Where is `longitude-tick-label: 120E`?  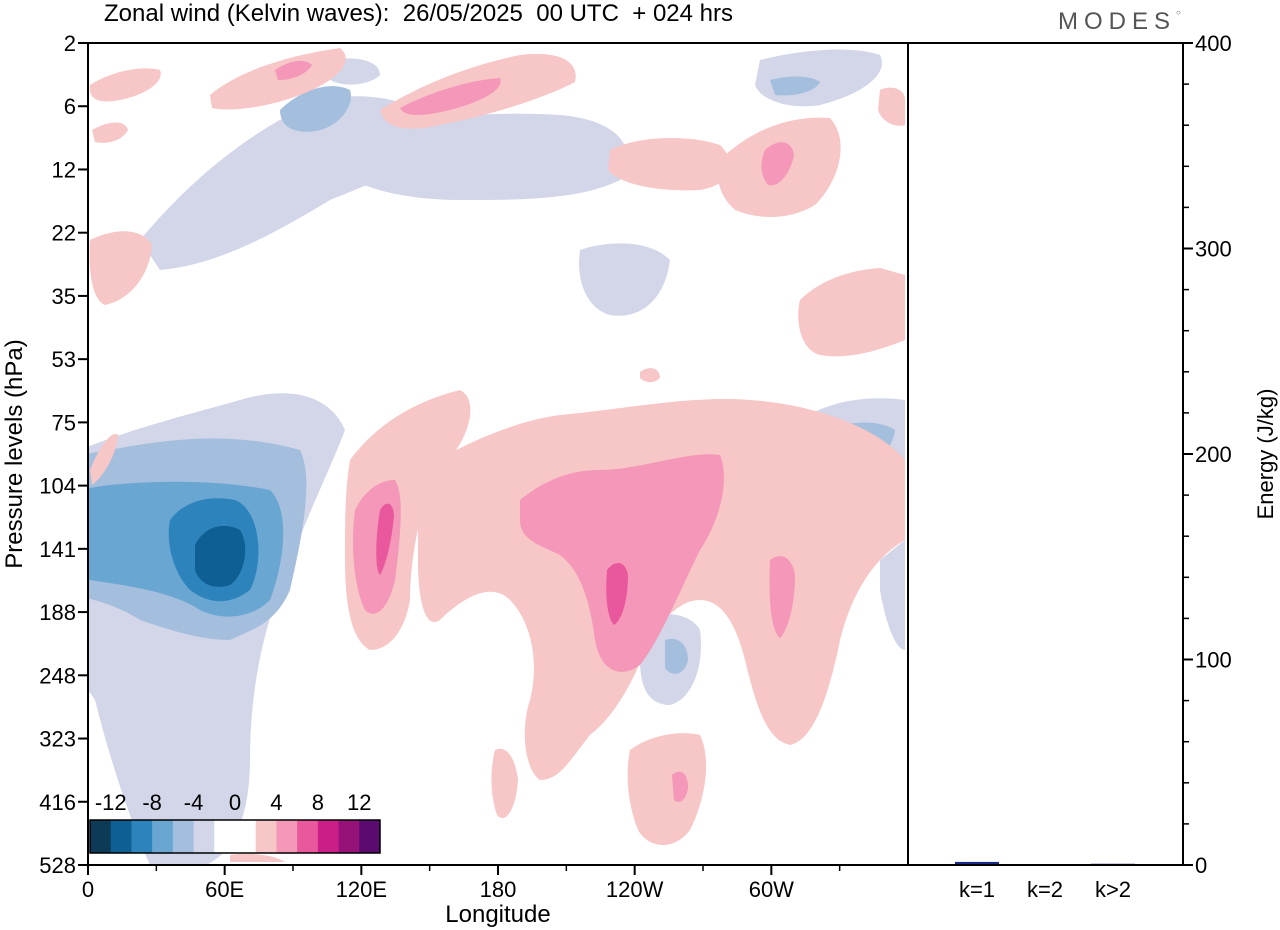
longitude-tick-label: 120E is located at coordinates (361, 889).